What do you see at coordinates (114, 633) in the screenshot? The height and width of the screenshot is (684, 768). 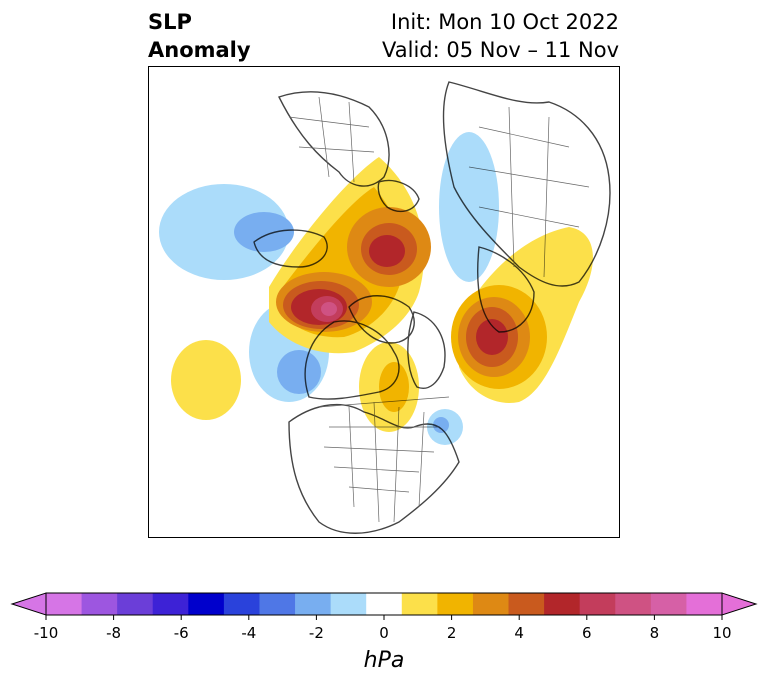 I see `colorbar-tick-label: -8` at bounding box center [114, 633].